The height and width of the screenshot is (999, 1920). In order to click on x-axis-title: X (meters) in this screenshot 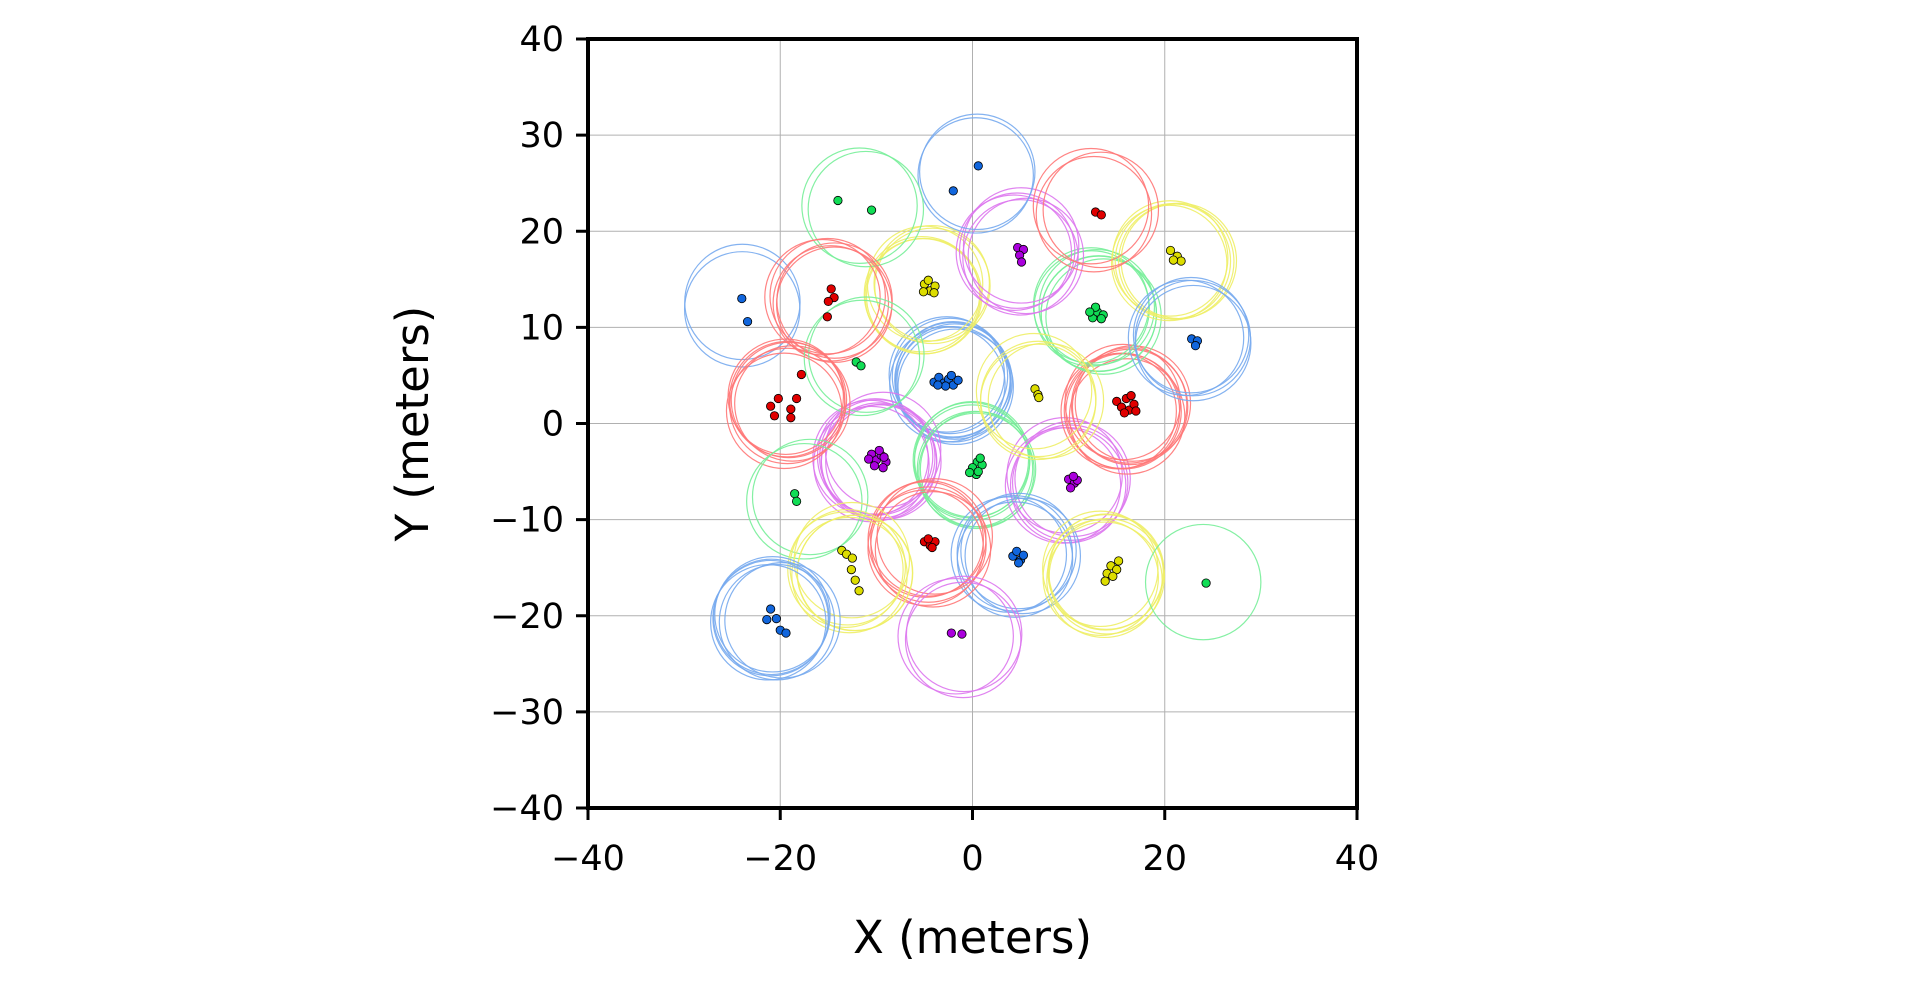, I will do `click(972, 937)`.